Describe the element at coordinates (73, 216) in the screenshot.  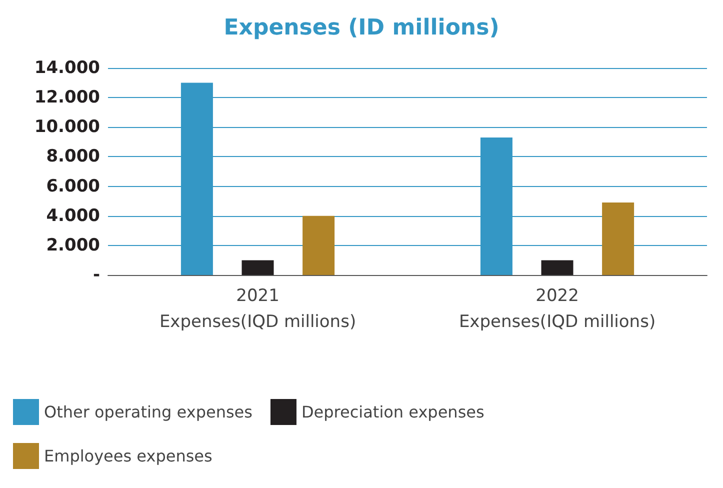
I see `y-tick-label: 4.000` at that location.